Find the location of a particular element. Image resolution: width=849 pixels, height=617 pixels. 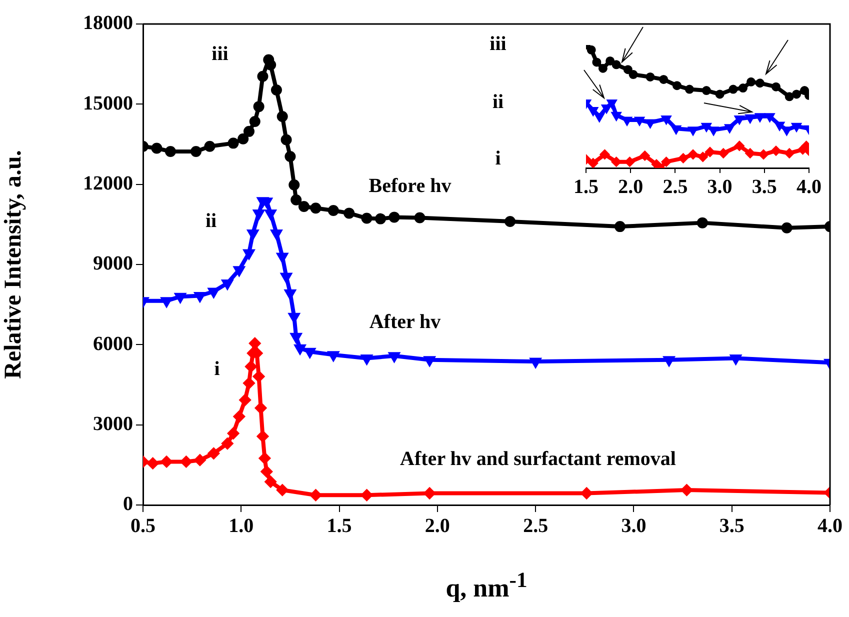

y-tick-label: 12000 is located at coordinates (108, 183).